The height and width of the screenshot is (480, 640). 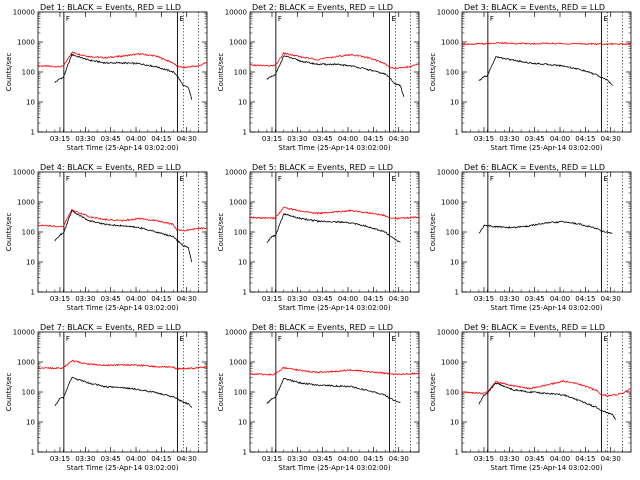 I want to click on panel-title: Det 9: BLACK = Events, RED = LLD, so click(x=534, y=327).